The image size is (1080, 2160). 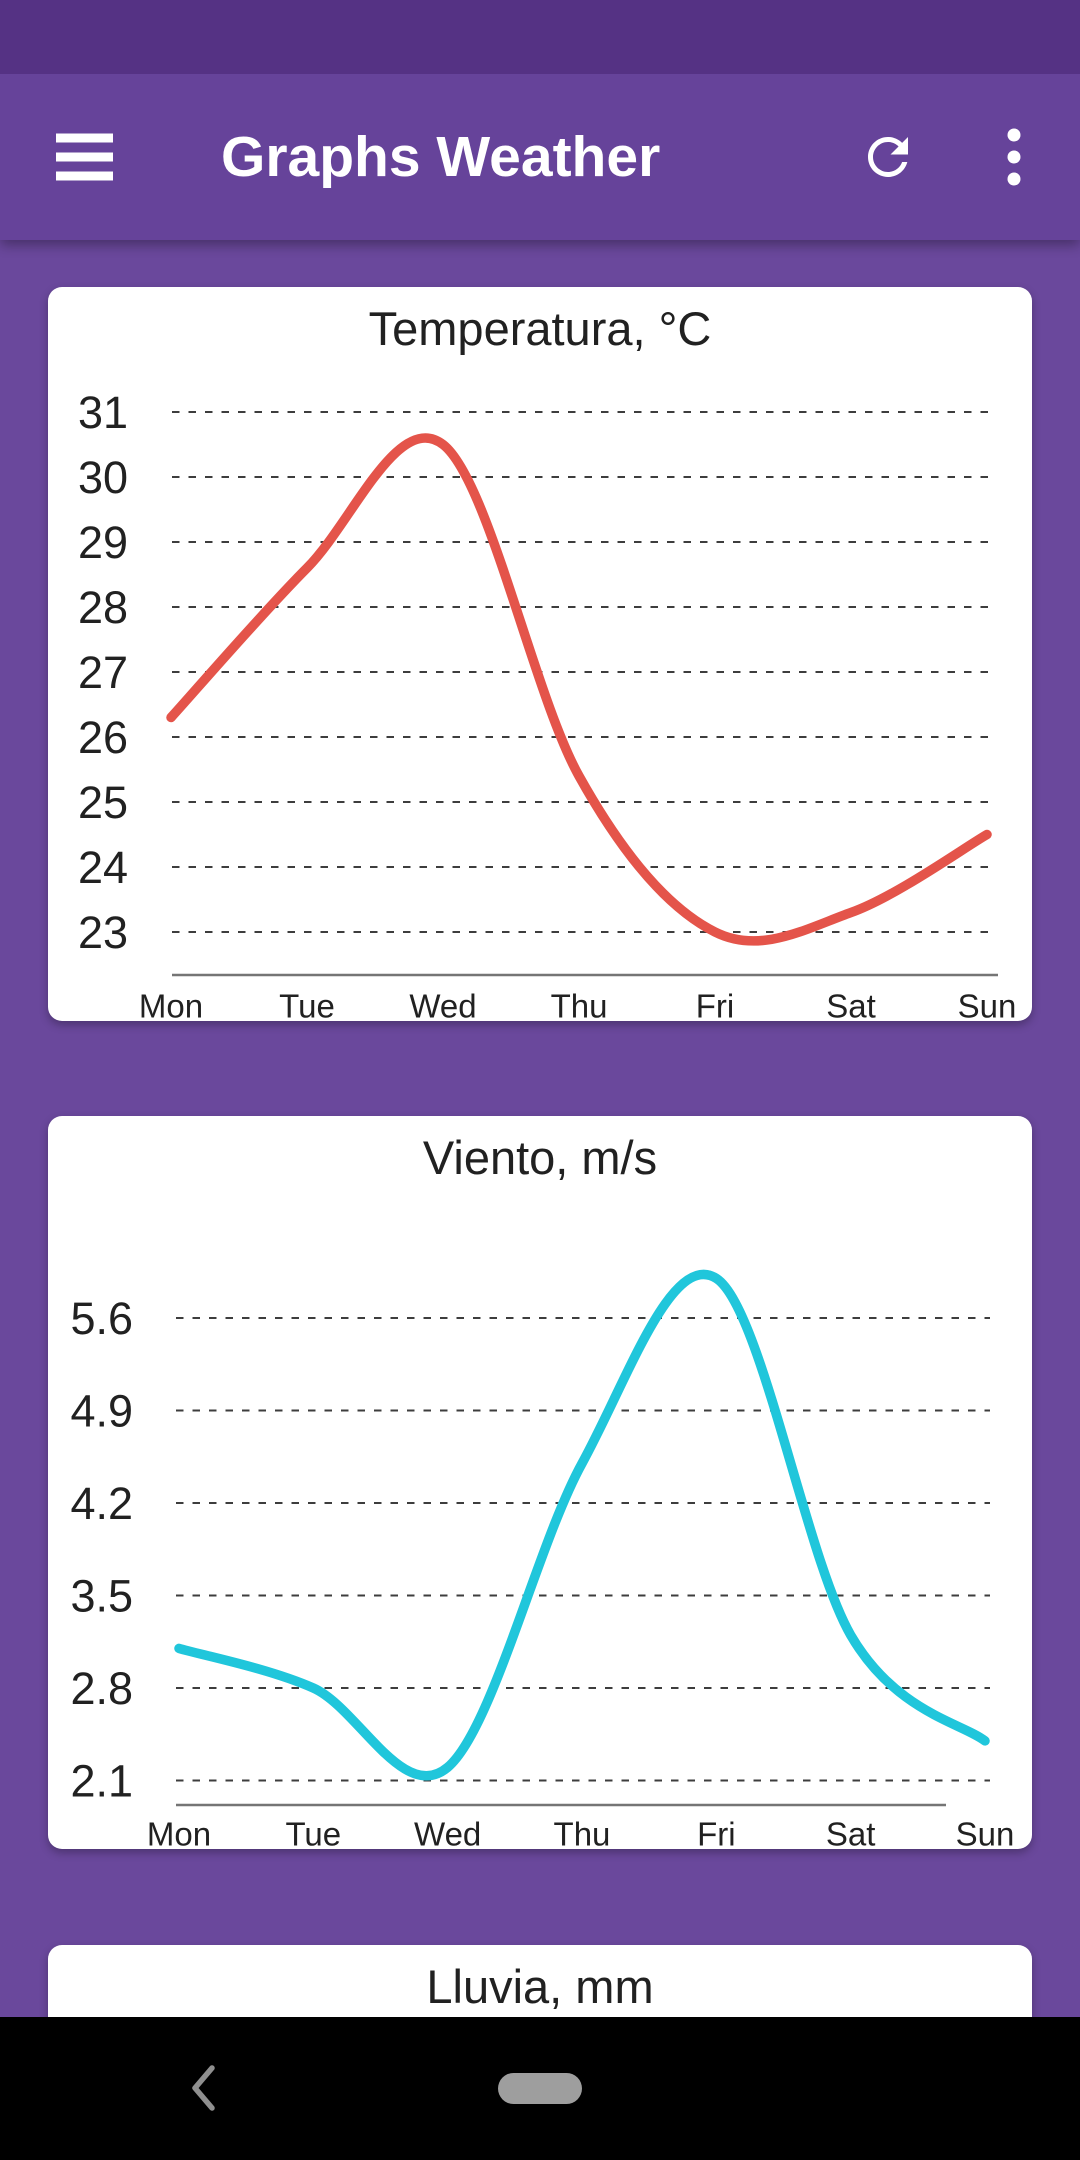 What do you see at coordinates (1014, 157) in the screenshot?
I see `overflow-menu-icon` at bounding box center [1014, 157].